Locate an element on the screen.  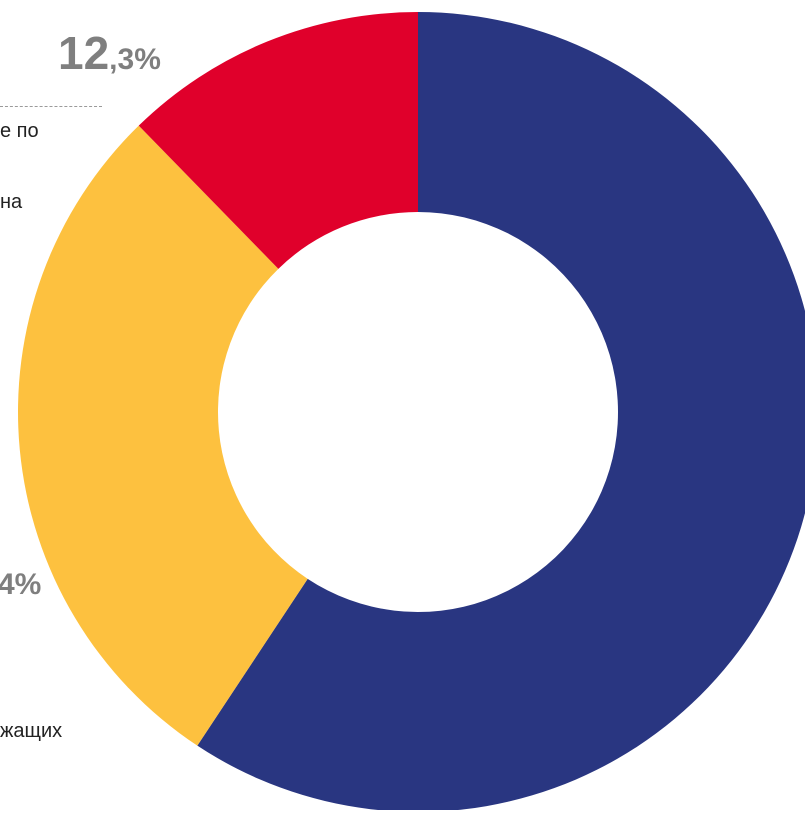
category-label-fragment-1: е по is located at coordinates (19, 131).